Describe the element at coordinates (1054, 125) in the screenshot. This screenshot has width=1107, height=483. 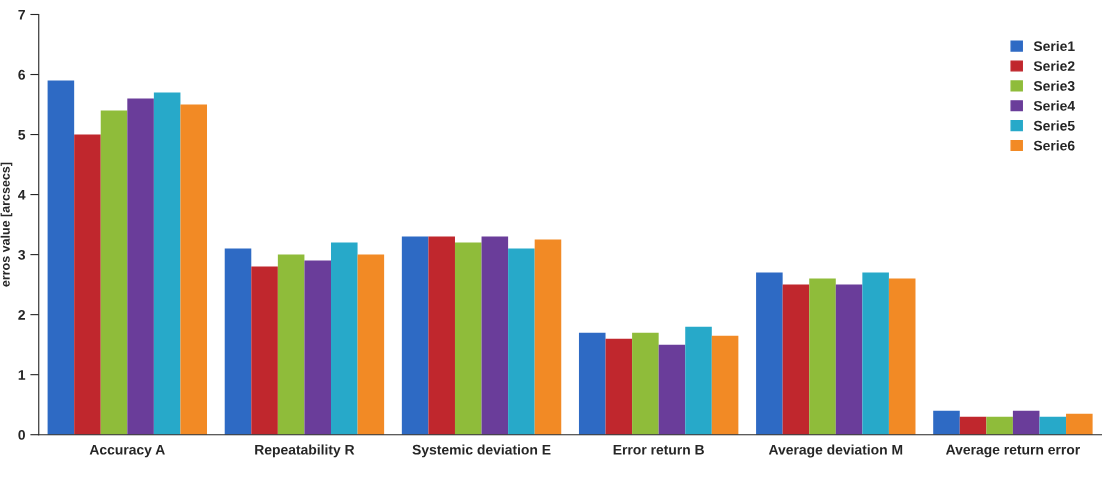
I see `legend-label: Serie5` at that location.